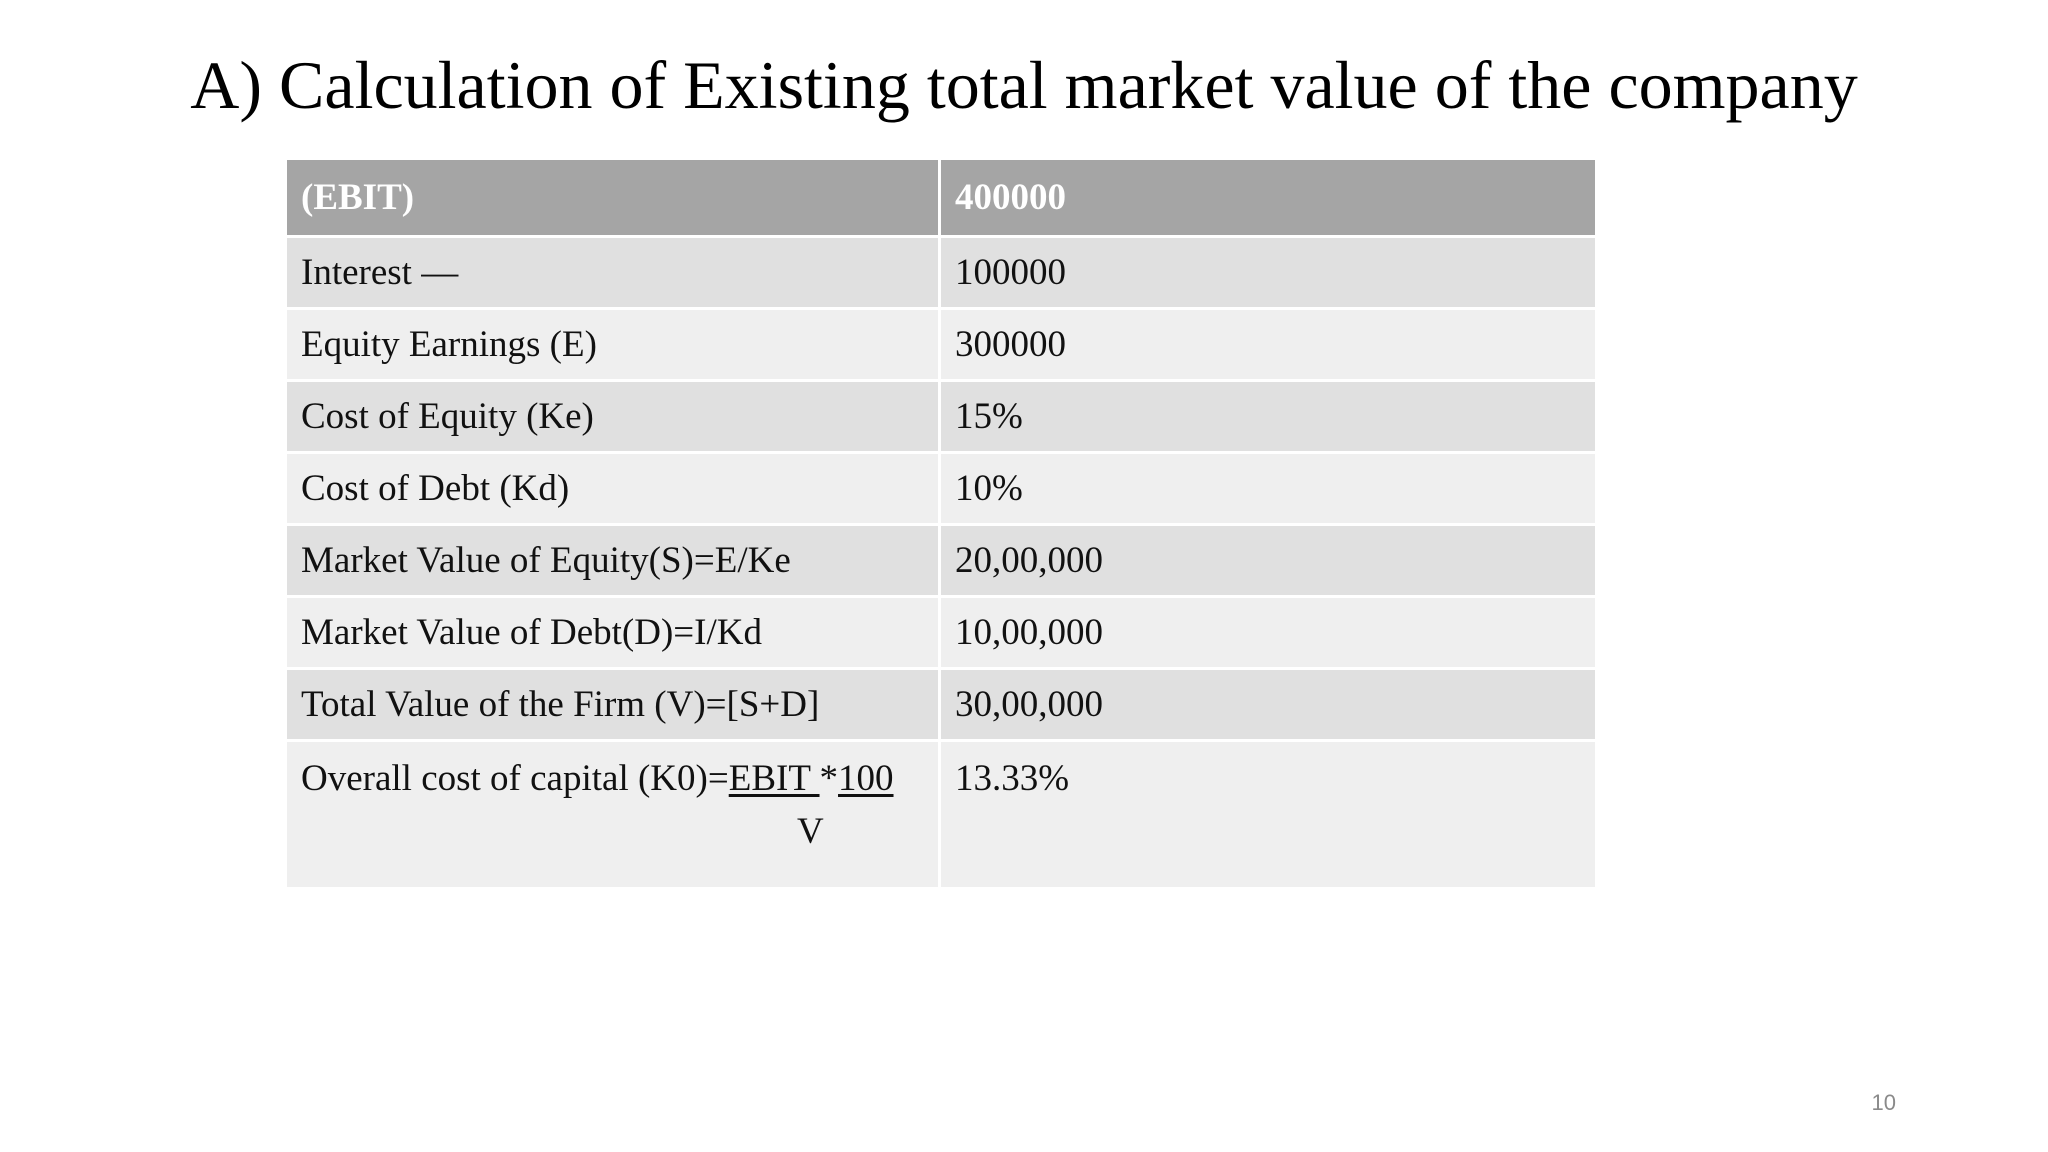  I want to click on page-number: 10, so click(1883, 1102).